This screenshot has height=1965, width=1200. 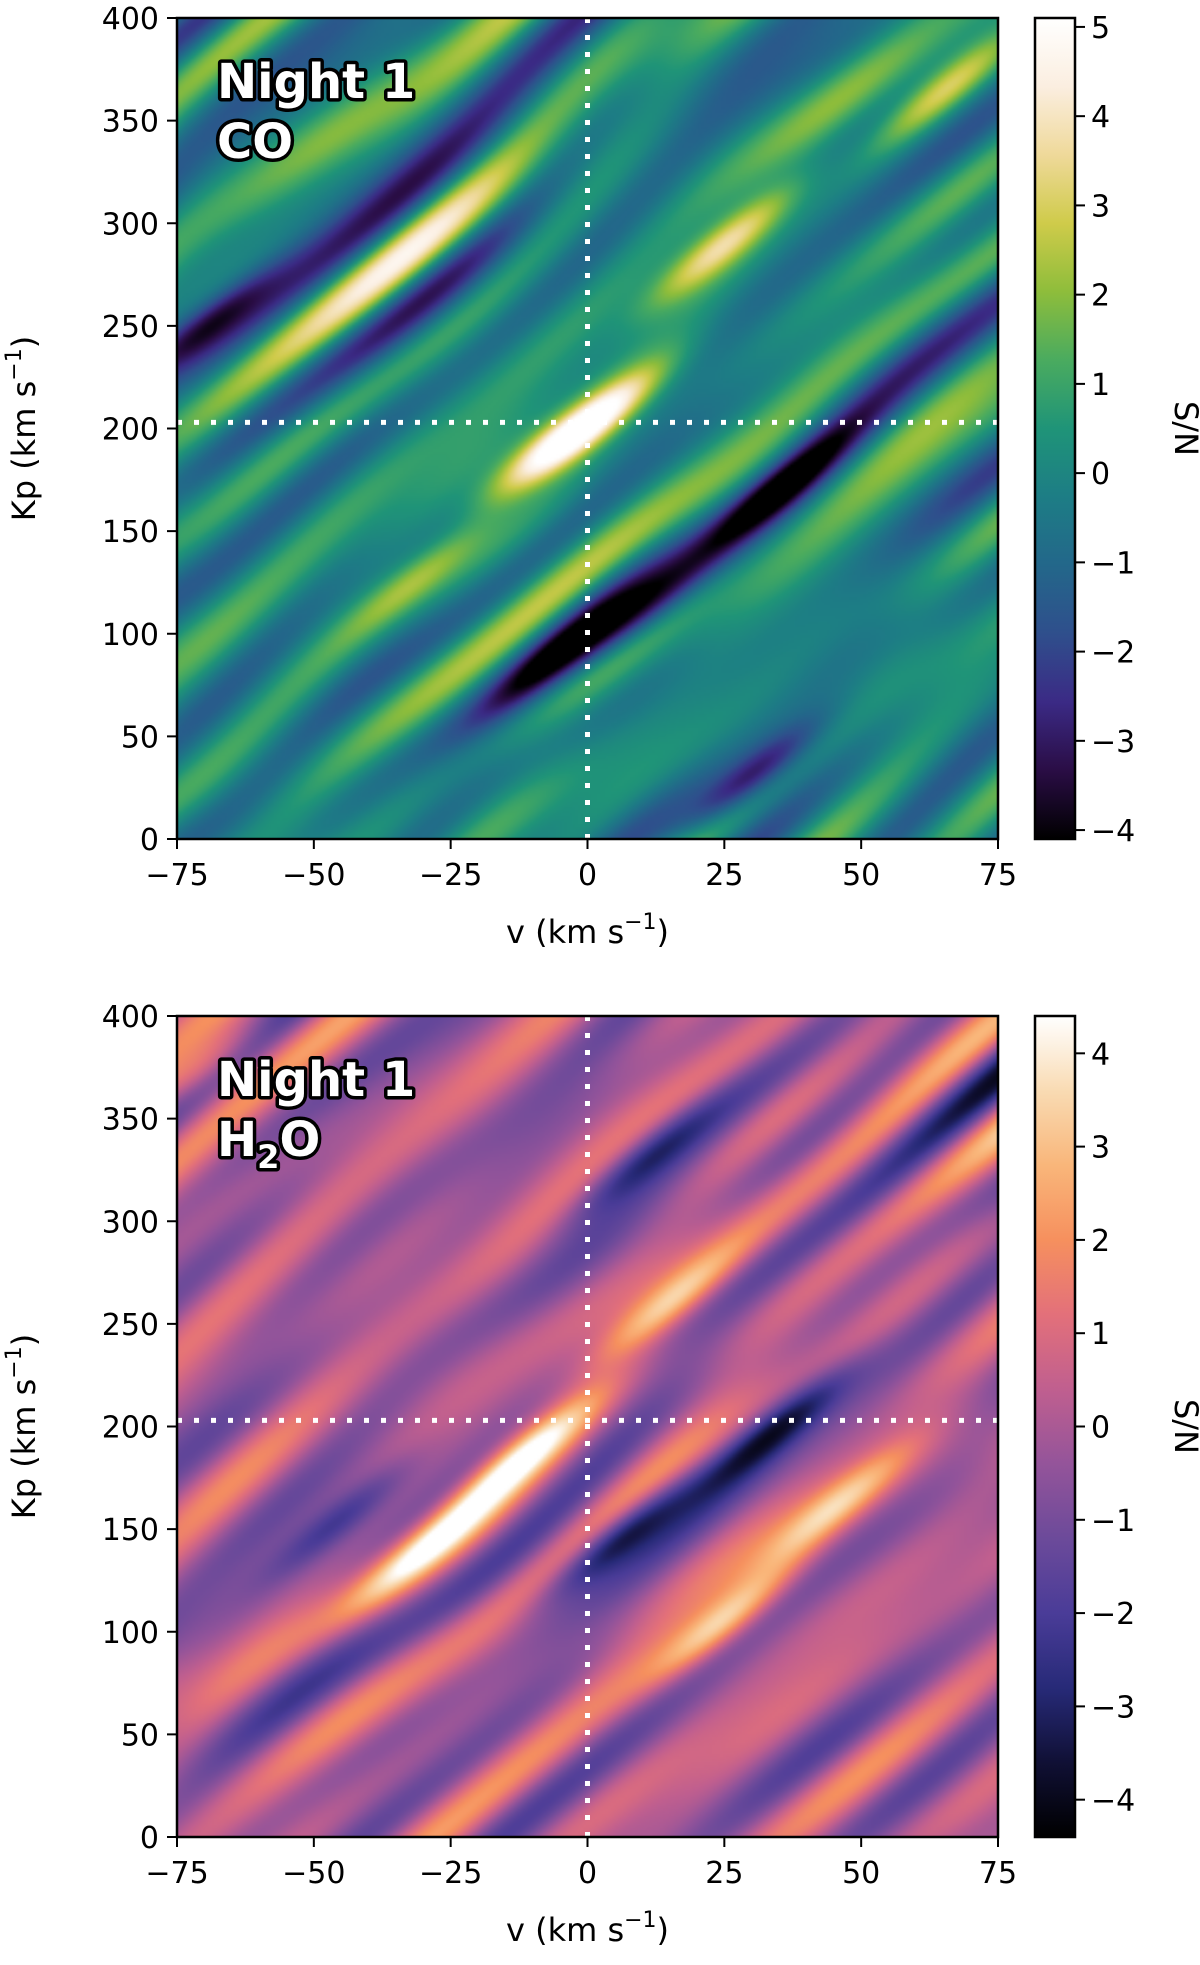 I want to click on panel-annotation-species: CO, so click(x=255, y=142).